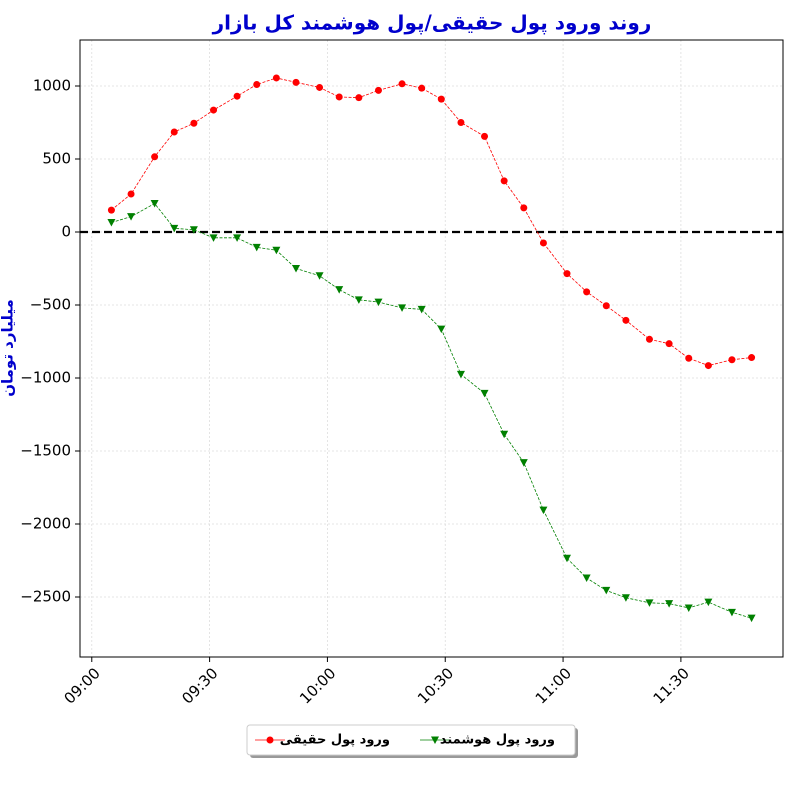 The width and height of the screenshot is (800, 800). I want to click on y-axis-label: میلیارد تومان, so click(8, 348).